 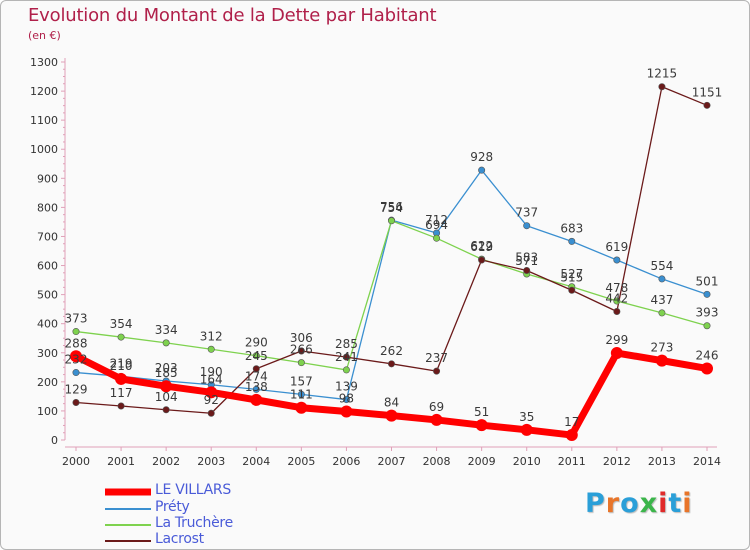 I want to click on y-tick-label: 400, so click(x=47, y=324).